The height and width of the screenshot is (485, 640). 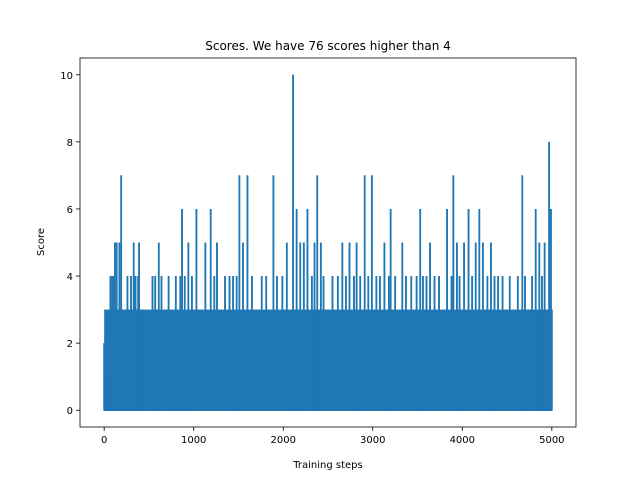 I want to click on y-tick-label: 2, so click(x=70, y=344).